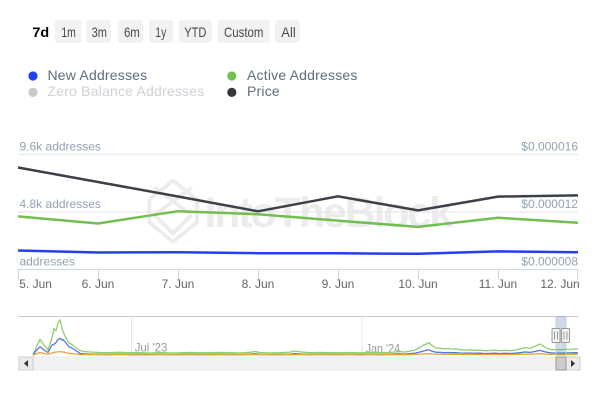 This screenshot has width=600, height=405. What do you see at coordinates (549, 146) in the screenshot?
I see `svg-text: $0.000016` at bounding box center [549, 146].